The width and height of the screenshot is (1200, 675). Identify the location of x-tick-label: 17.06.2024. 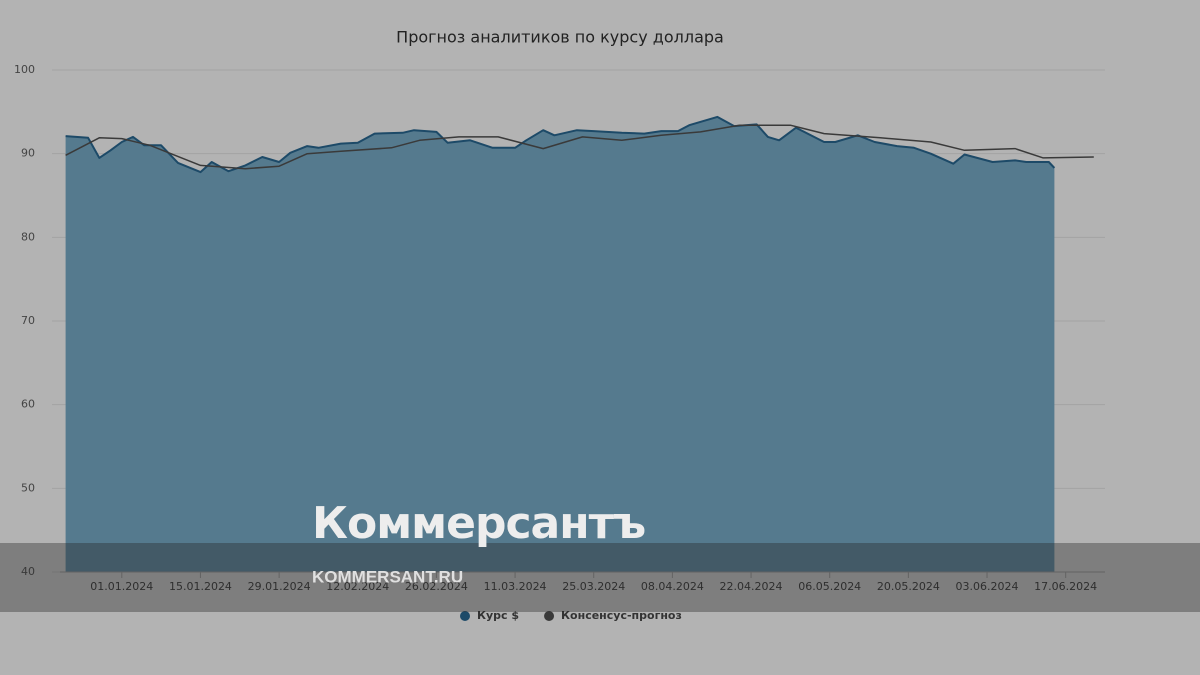
(1065, 586).